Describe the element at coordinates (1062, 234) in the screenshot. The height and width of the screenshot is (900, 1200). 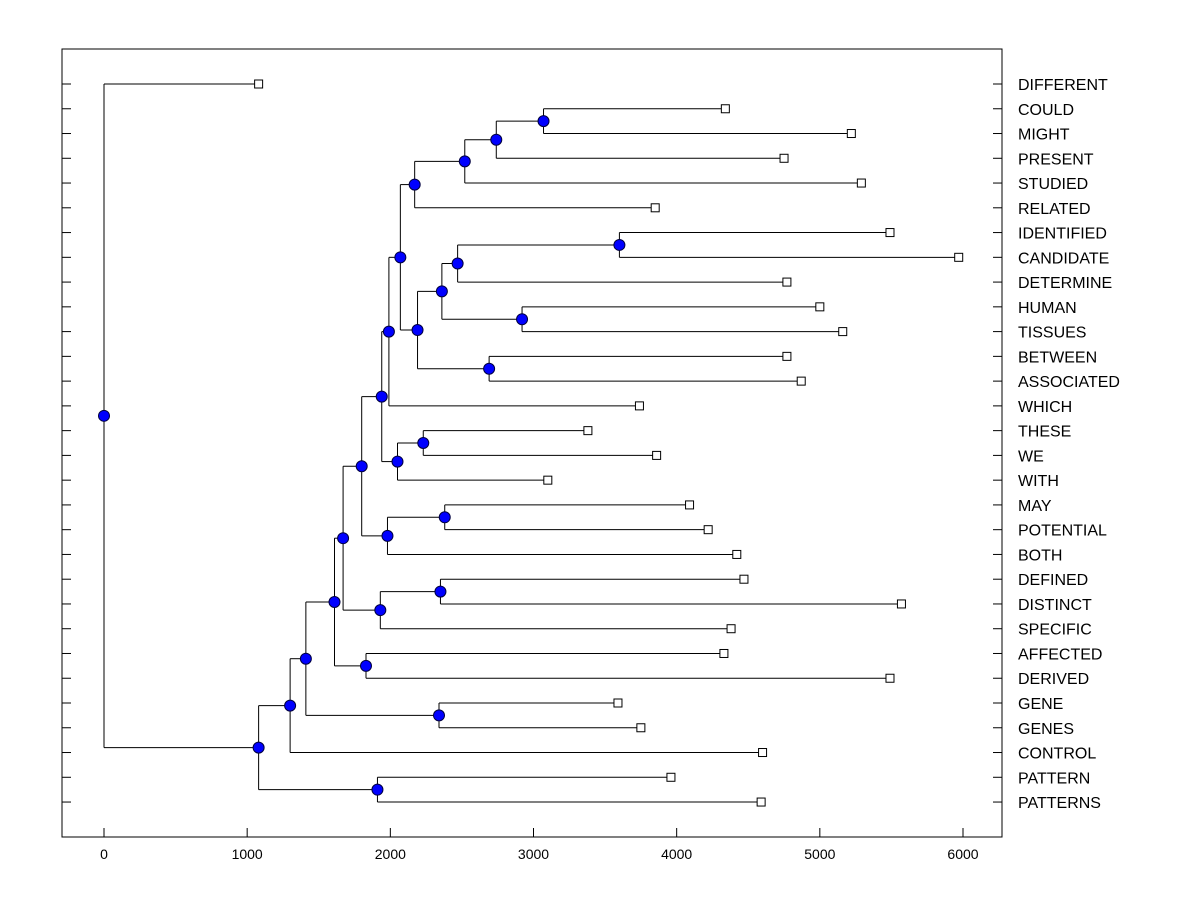
I see `leaf-label: IDENTIFIED` at that location.